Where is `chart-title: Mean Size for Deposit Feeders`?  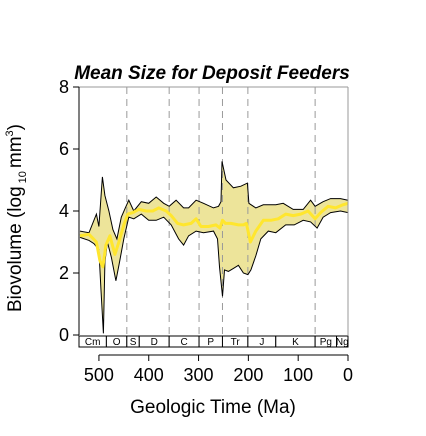 chart-title: Mean Size for Deposit Feeders is located at coordinates (212, 73).